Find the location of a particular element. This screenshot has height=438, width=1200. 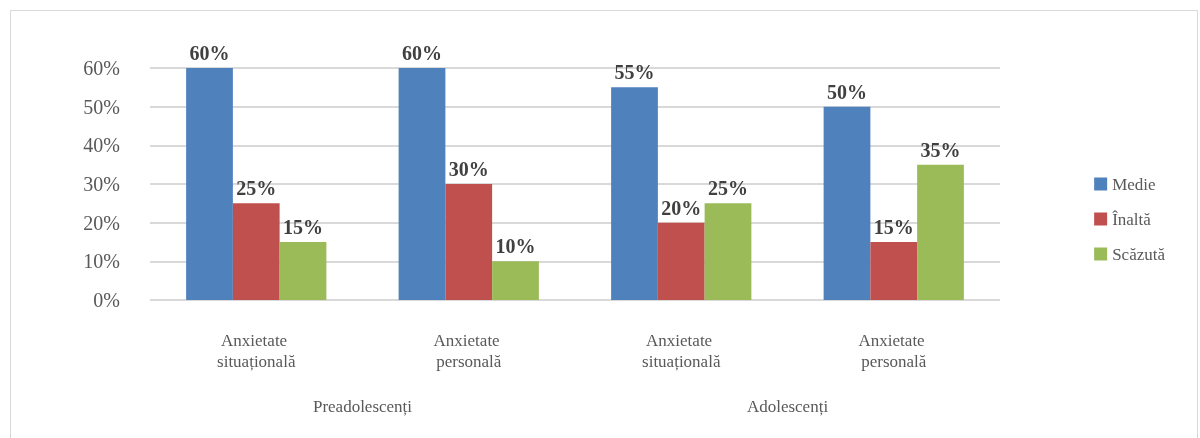

text: Preadolescenți is located at coordinates (362, 406).